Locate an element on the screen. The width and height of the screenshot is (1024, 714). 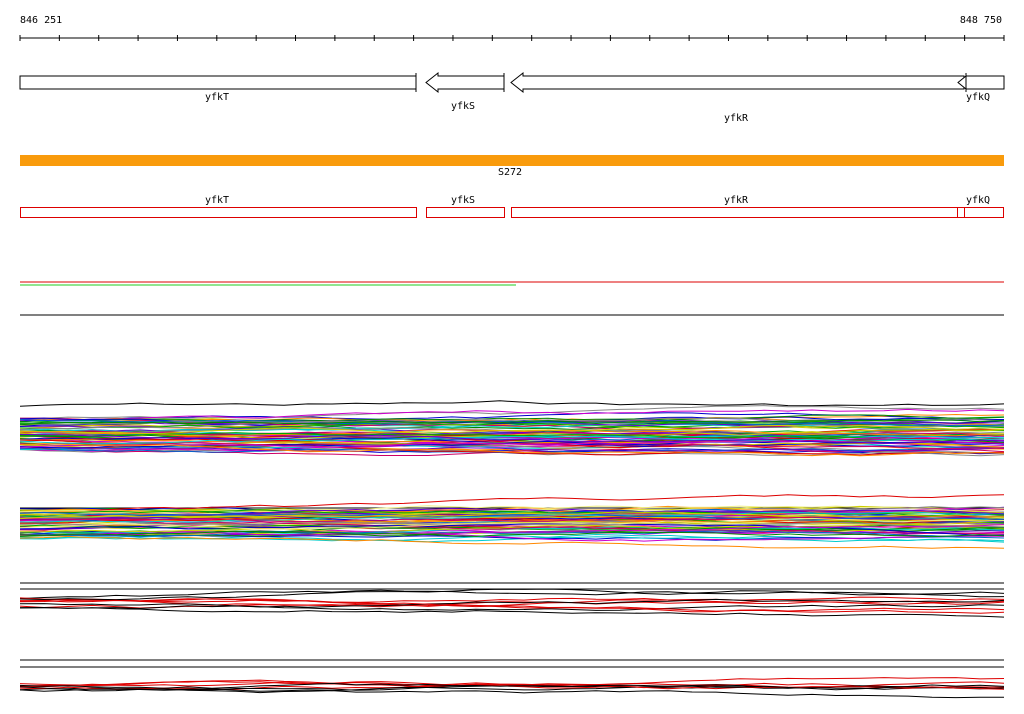
region-label: S272 is located at coordinates (510, 172).